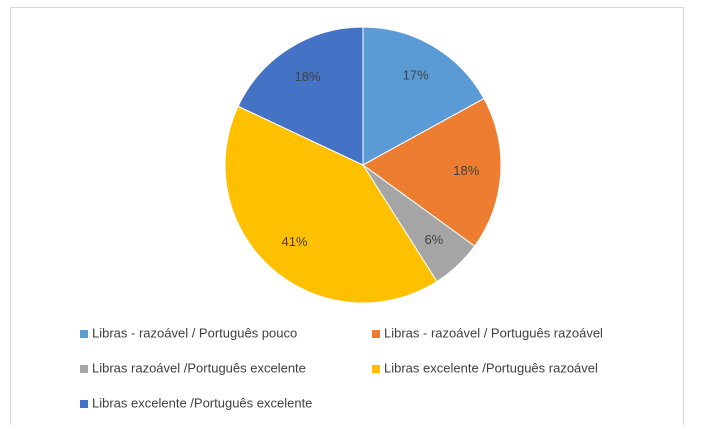  What do you see at coordinates (295, 241) in the screenshot?
I see `data-label: 41%` at bounding box center [295, 241].